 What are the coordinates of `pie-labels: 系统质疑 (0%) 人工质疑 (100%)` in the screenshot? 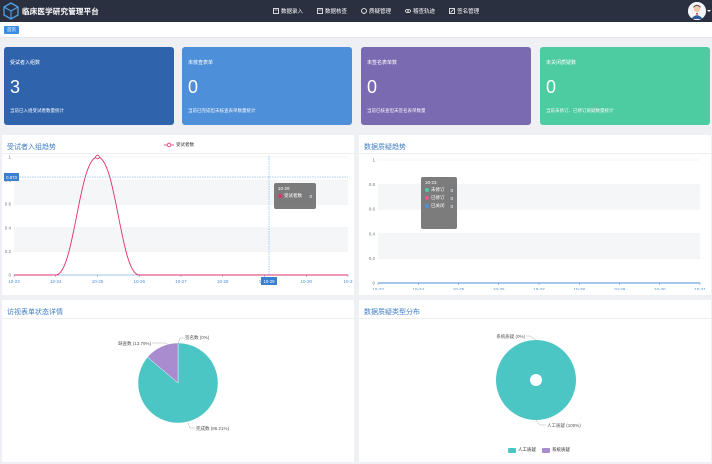 It's located at (538, 381).